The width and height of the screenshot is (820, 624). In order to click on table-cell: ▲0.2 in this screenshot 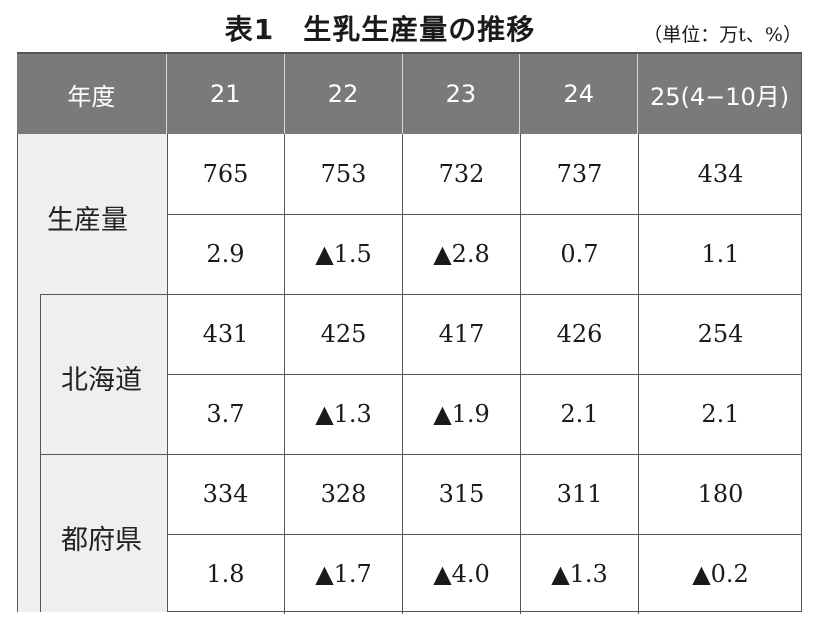, I will do `click(720, 574)`.